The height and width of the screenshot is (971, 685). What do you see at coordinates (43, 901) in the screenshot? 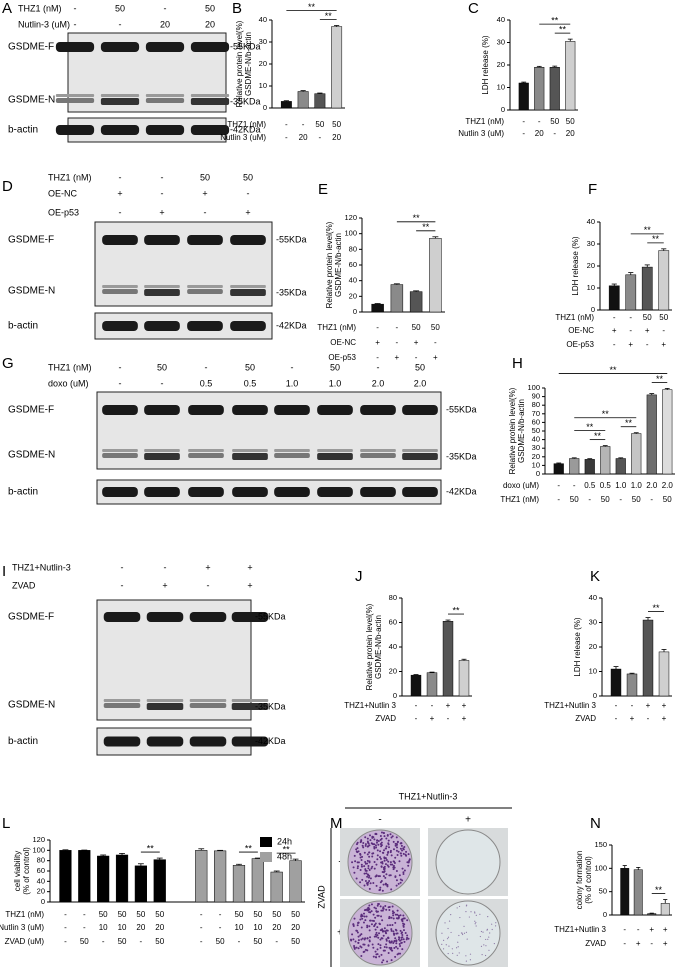
I see `y-tick-label: 0` at bounding box center [43, 901].